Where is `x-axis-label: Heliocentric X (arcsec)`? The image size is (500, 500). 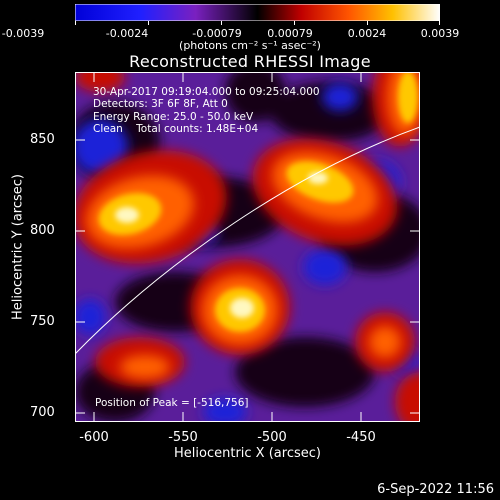 x-axis-label: Heliocentric X (arcsec) is located at coordinates (247, 453).